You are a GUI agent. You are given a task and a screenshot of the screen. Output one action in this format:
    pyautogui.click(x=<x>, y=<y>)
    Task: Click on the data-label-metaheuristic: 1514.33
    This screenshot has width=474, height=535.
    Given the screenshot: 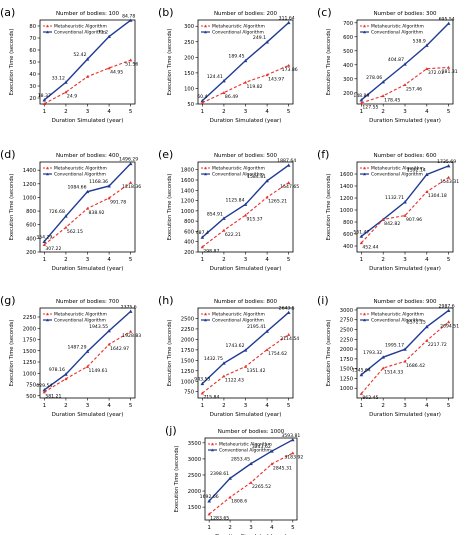 What is the action you would take?
    pyautogui.click(x=393, y=373)
    